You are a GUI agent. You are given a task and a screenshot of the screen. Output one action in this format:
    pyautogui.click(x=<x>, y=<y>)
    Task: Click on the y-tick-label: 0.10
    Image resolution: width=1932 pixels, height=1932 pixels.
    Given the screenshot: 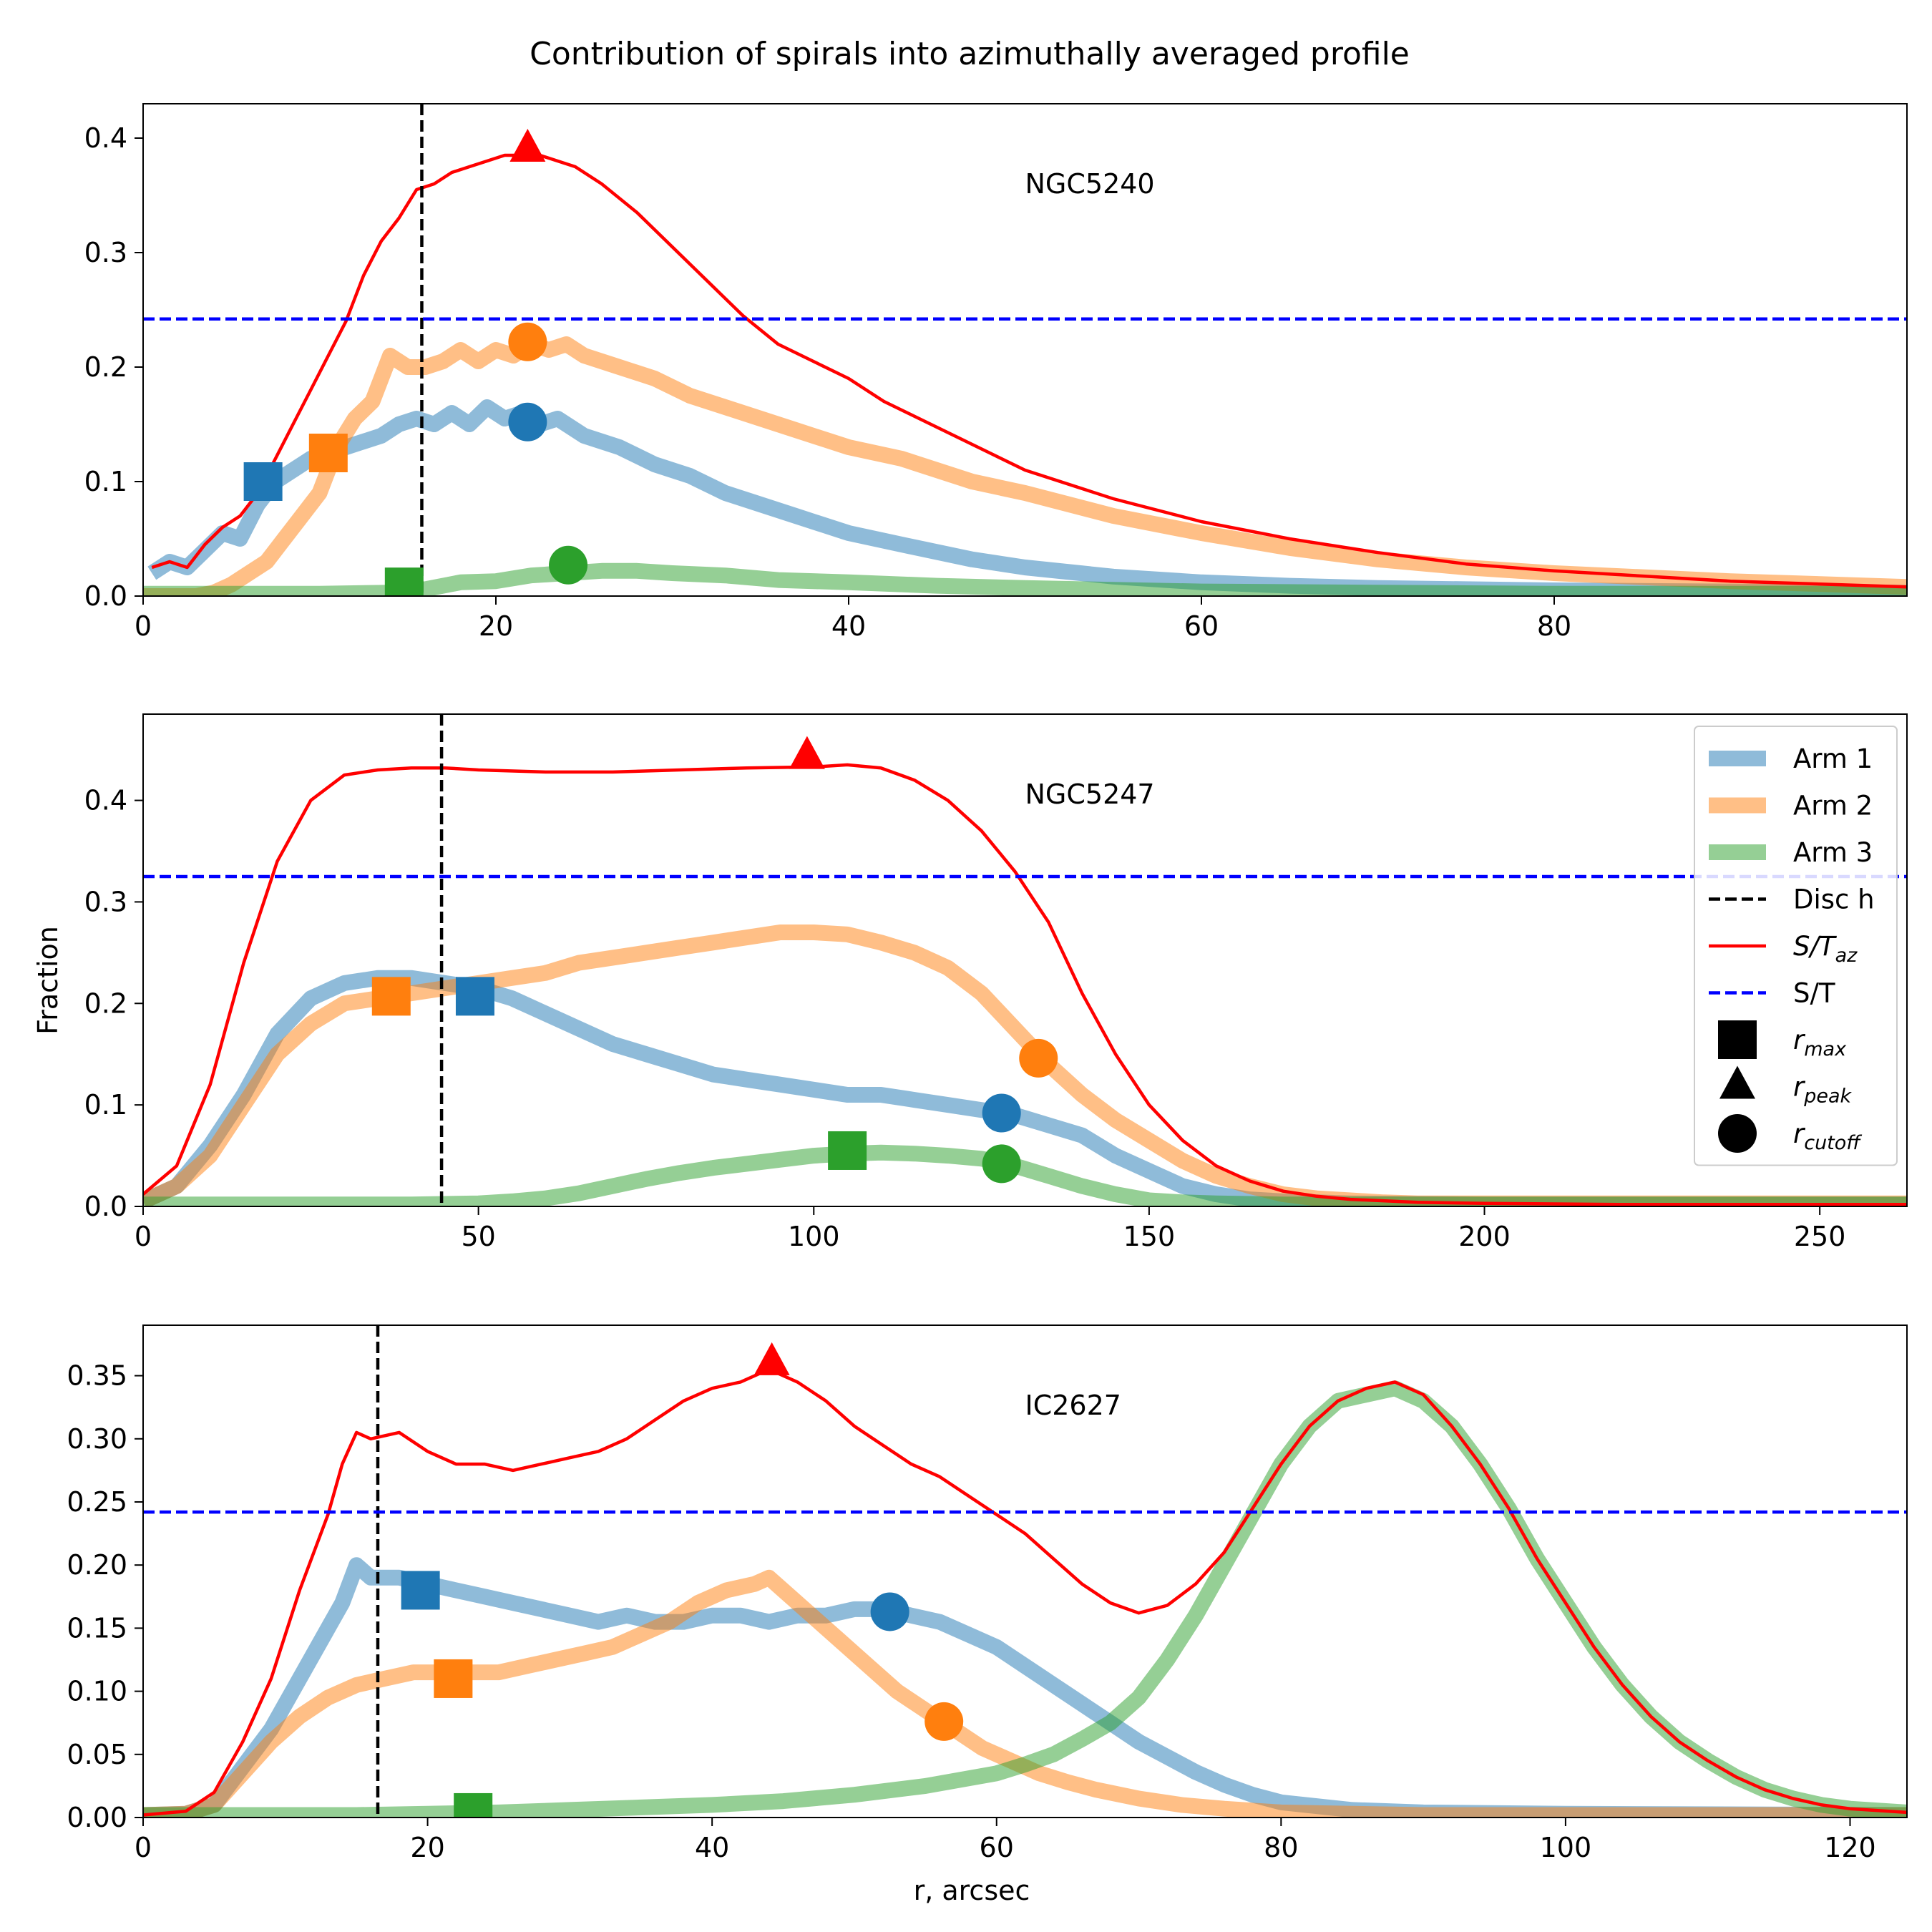 What is the action you would take?
    pyautogui.click(x=97, y=1691)
    